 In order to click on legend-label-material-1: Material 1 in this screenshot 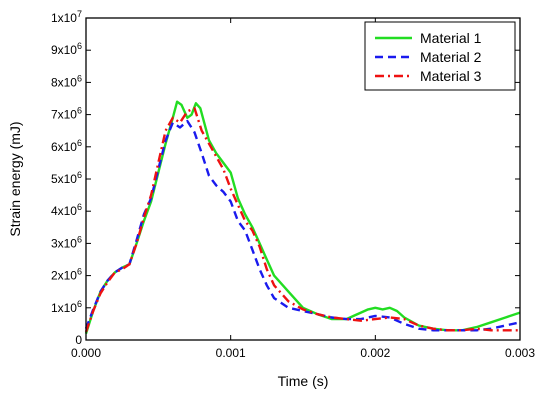, I will do `click(451, 38)`.